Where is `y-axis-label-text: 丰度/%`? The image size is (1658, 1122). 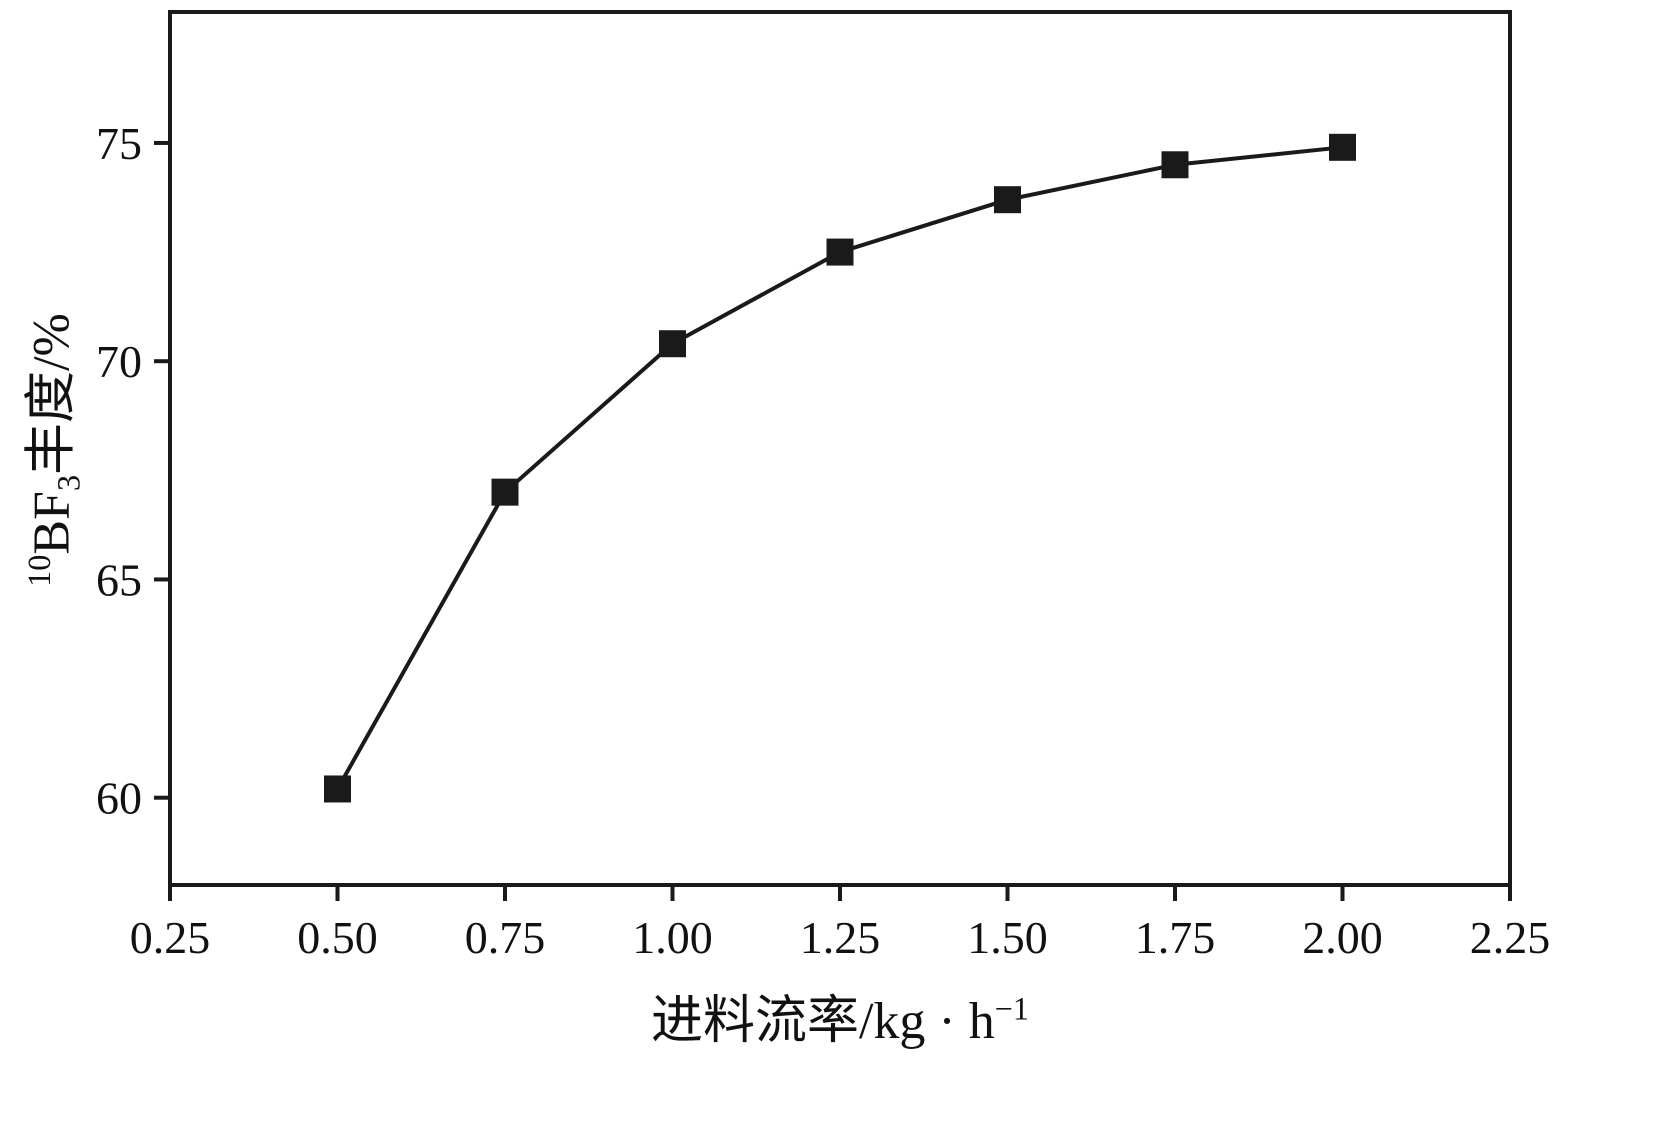
y-axis-label-text: 丰度/% is located at coordinates (52, 394).